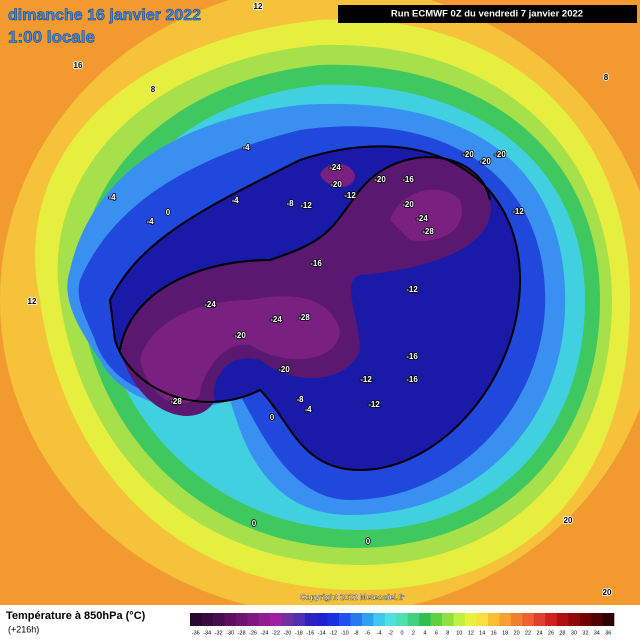 This screenshot has width=640, height=640. What do you see at coordinates (276, 633) in the screenshot?
I see `colorbar-tick-label: -22` at bounding box center [276, 633].